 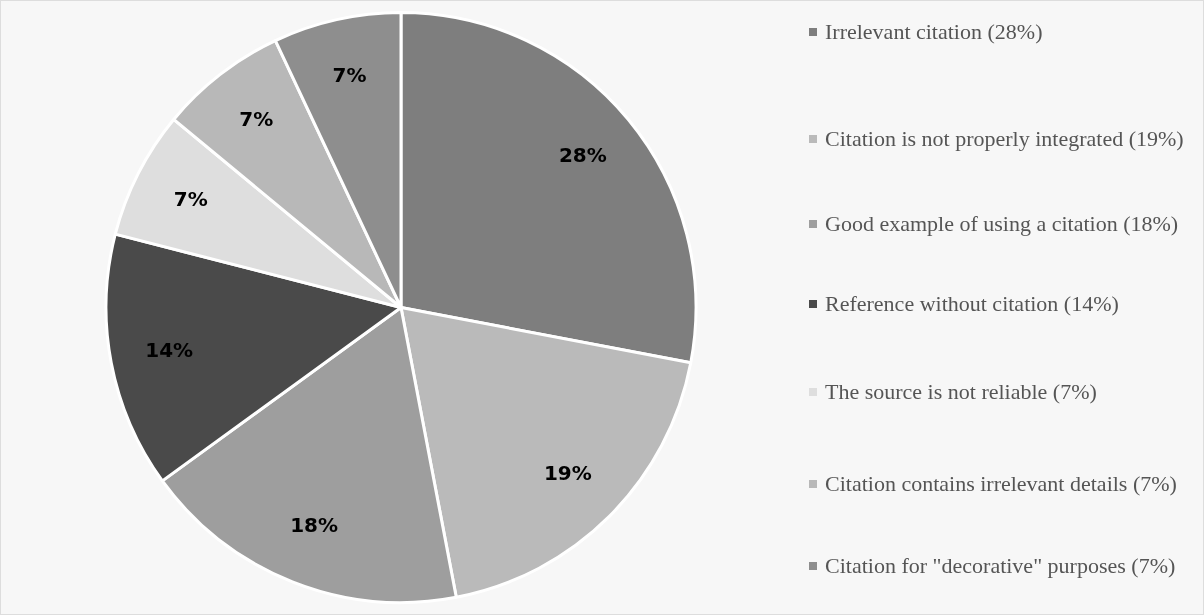 I want to click on legend-label: The source is not reliable (7%), so click(x=961, y=392).